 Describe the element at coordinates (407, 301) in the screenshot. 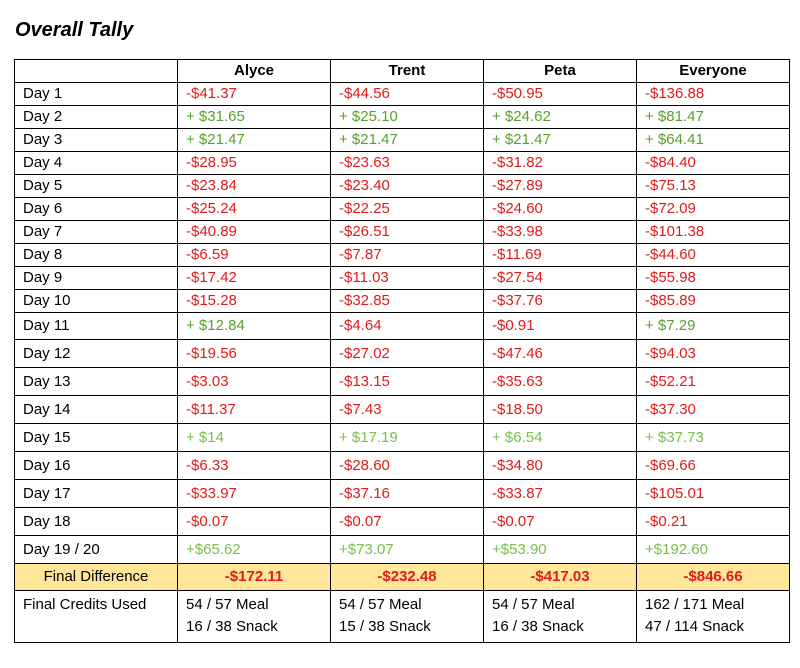

I see `value-cell-trent: -$32.85` at that location.